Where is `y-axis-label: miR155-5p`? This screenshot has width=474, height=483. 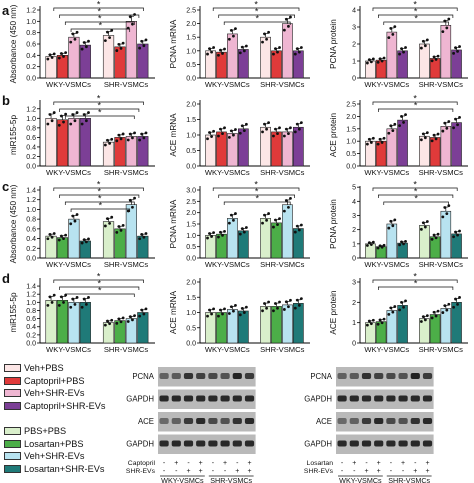 y-axis-label: miR155-5p is located at coordinates (13, 135).